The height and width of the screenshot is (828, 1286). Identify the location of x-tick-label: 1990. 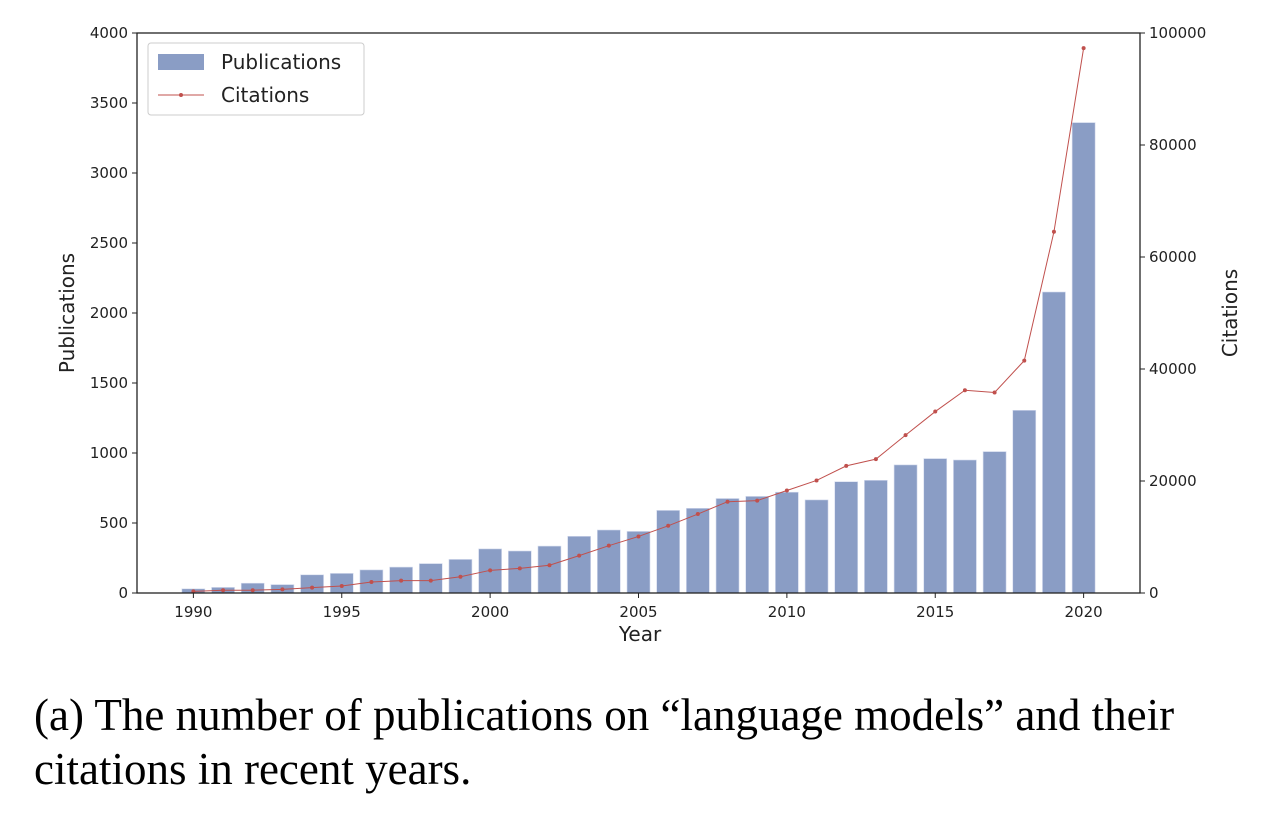
(193, 612).